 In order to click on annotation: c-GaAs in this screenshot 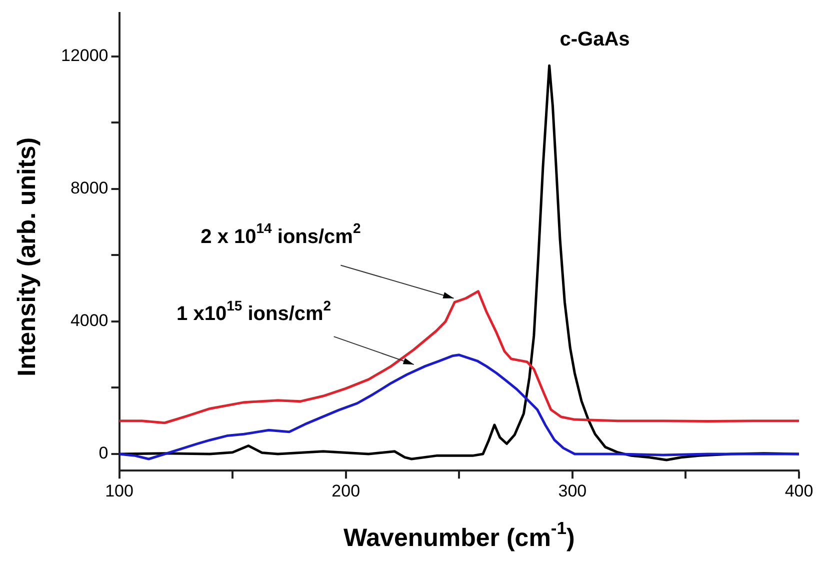, I will do `click(595, 39)`.